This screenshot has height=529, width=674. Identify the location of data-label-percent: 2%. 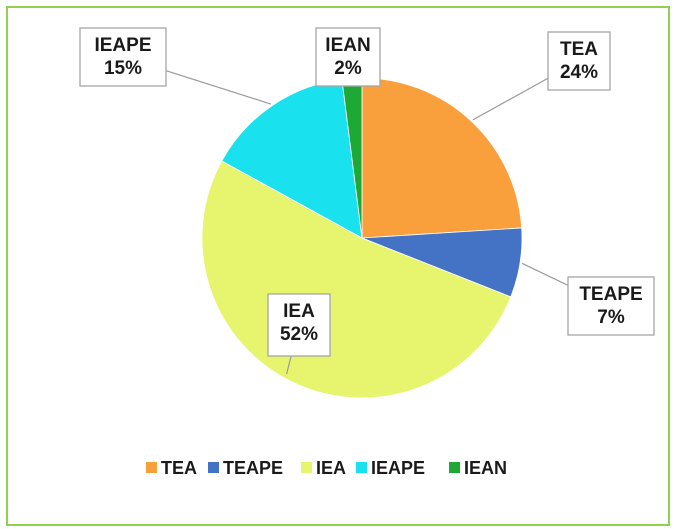
(348, 68).